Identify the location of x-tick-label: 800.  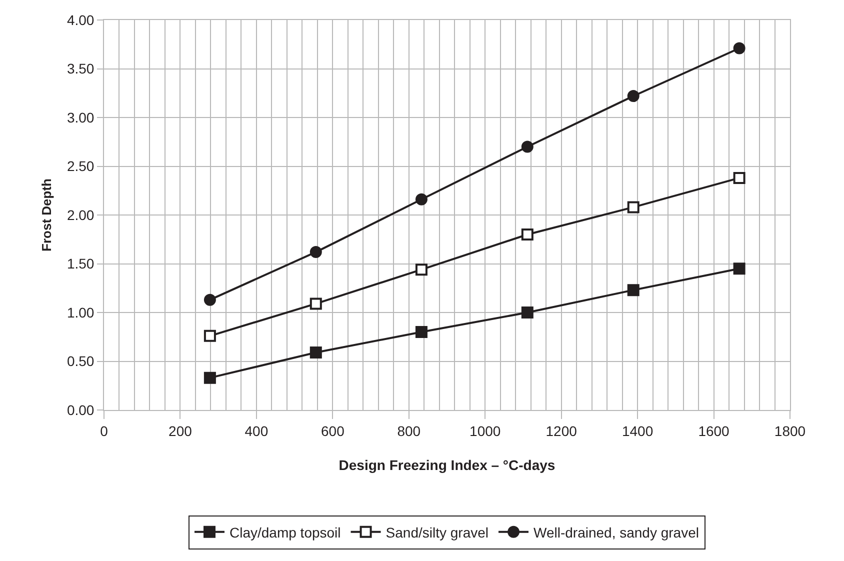
(409, 430).